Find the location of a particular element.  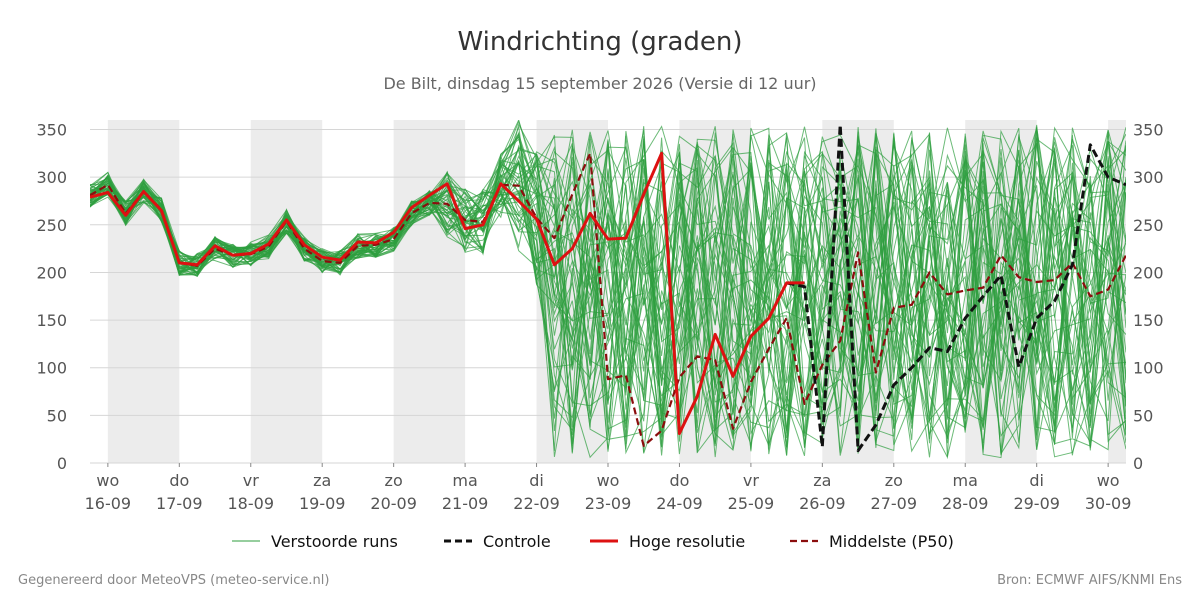

legend-item-perturbed: Verstoorde runs is located at coordinates (315, 541).